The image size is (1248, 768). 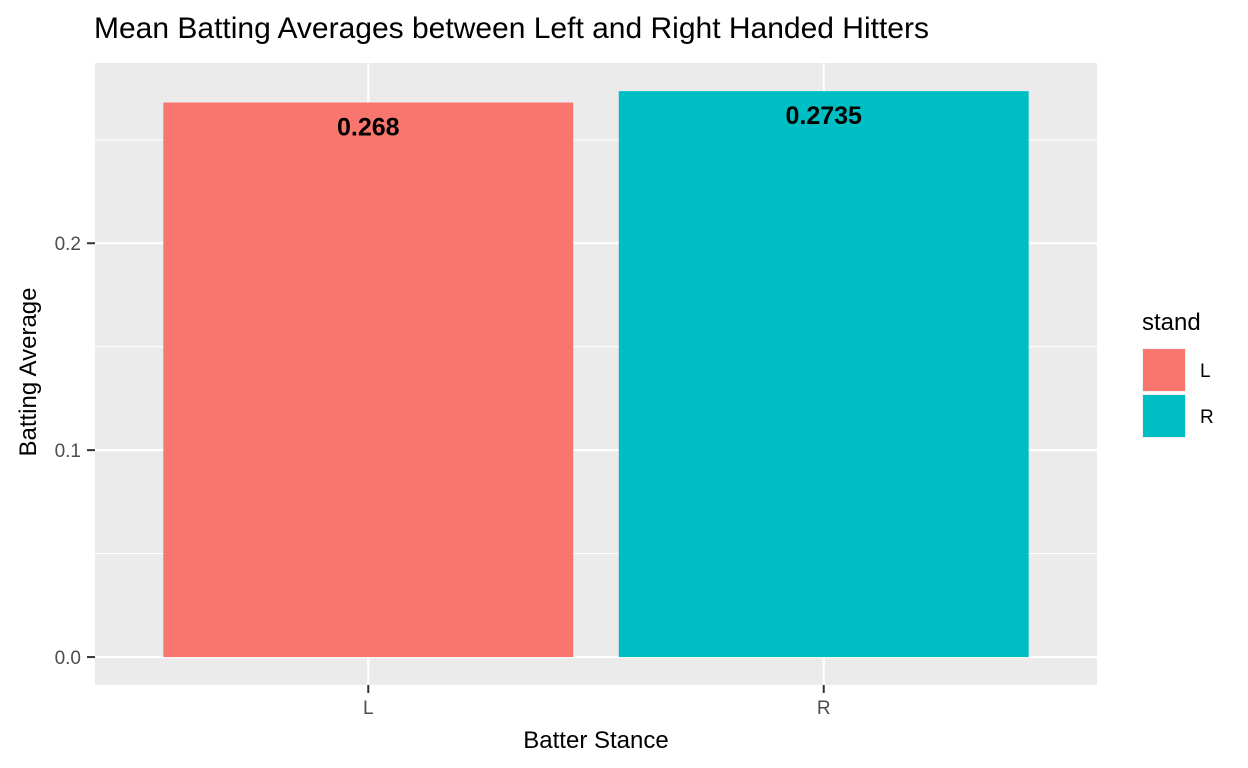 What do you see at coordinates (824, 708) in the screenshot?
I see `x-tick-label: R` at bounding box center [824, 708].